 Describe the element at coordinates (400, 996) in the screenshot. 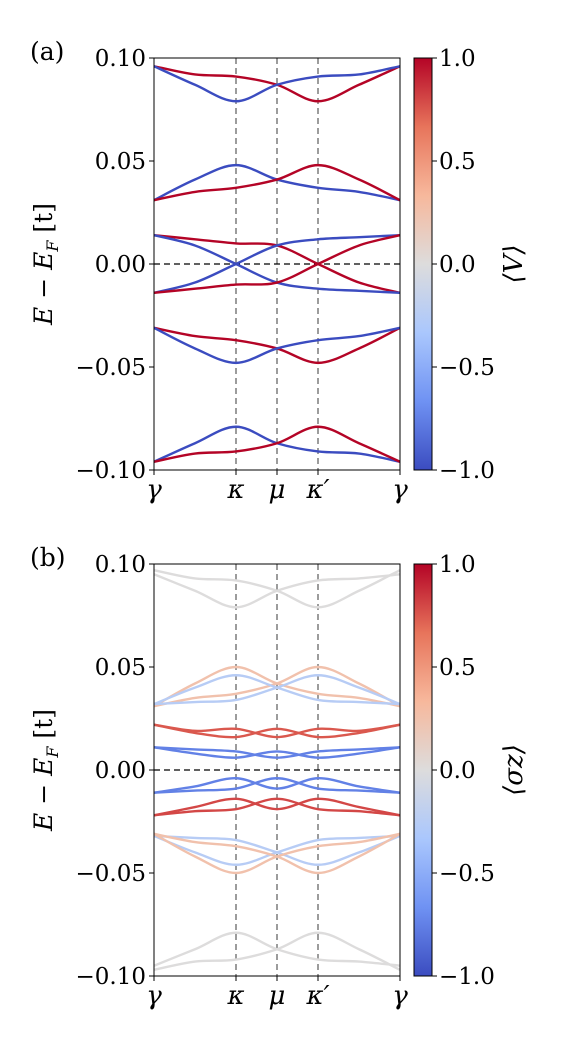

I see `panel-b-xtick-label-4: γ` at that location.